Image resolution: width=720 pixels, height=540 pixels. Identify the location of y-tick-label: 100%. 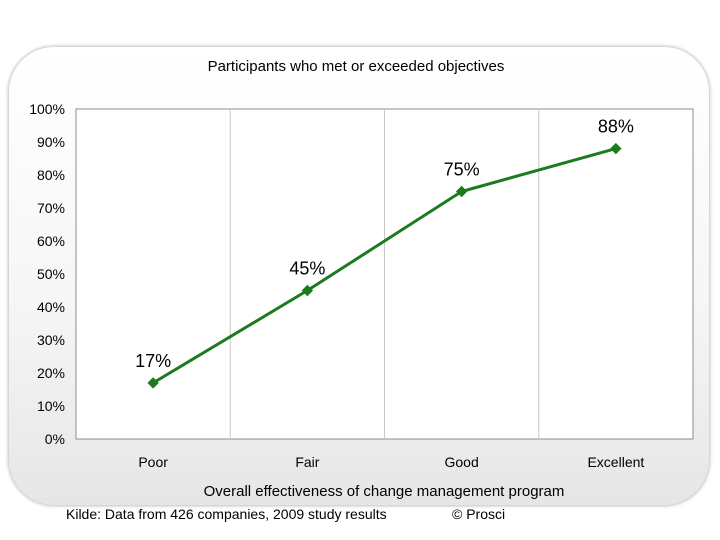
(47, 109).